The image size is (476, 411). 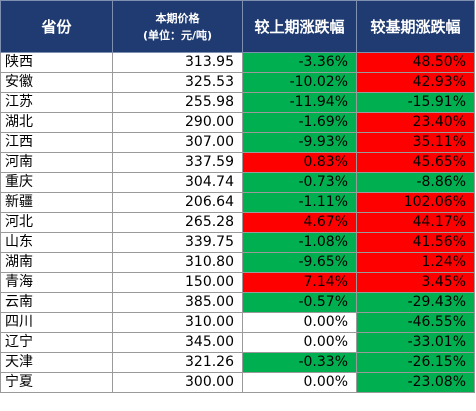 I want to click on price-cell: 385.00, so click(x=177, y=302).